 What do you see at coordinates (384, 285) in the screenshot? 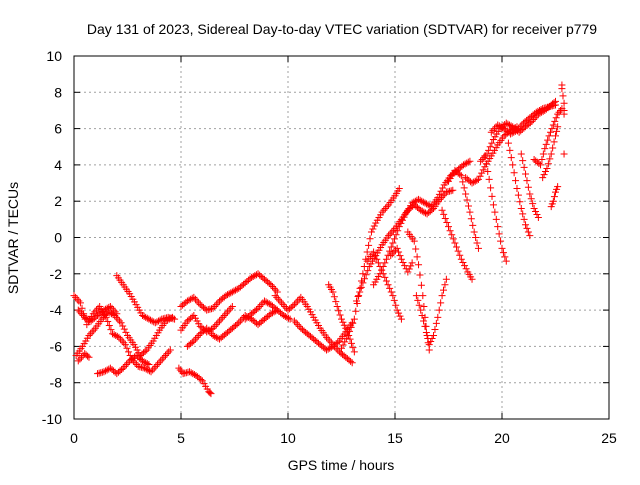
I see `series-sat-r` at bounding box center [384, 285].